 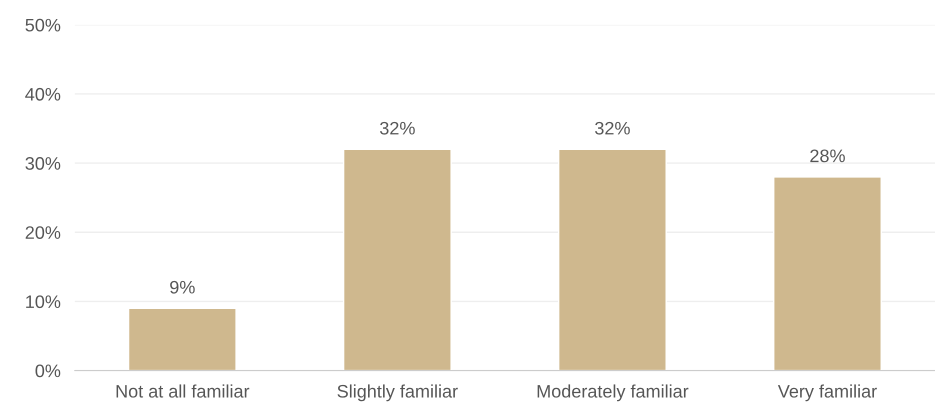 What do you see at coordinates (43, 232) in the screenshot?
I see `y-tick-label: 20%` at bounding box center [43, 232].